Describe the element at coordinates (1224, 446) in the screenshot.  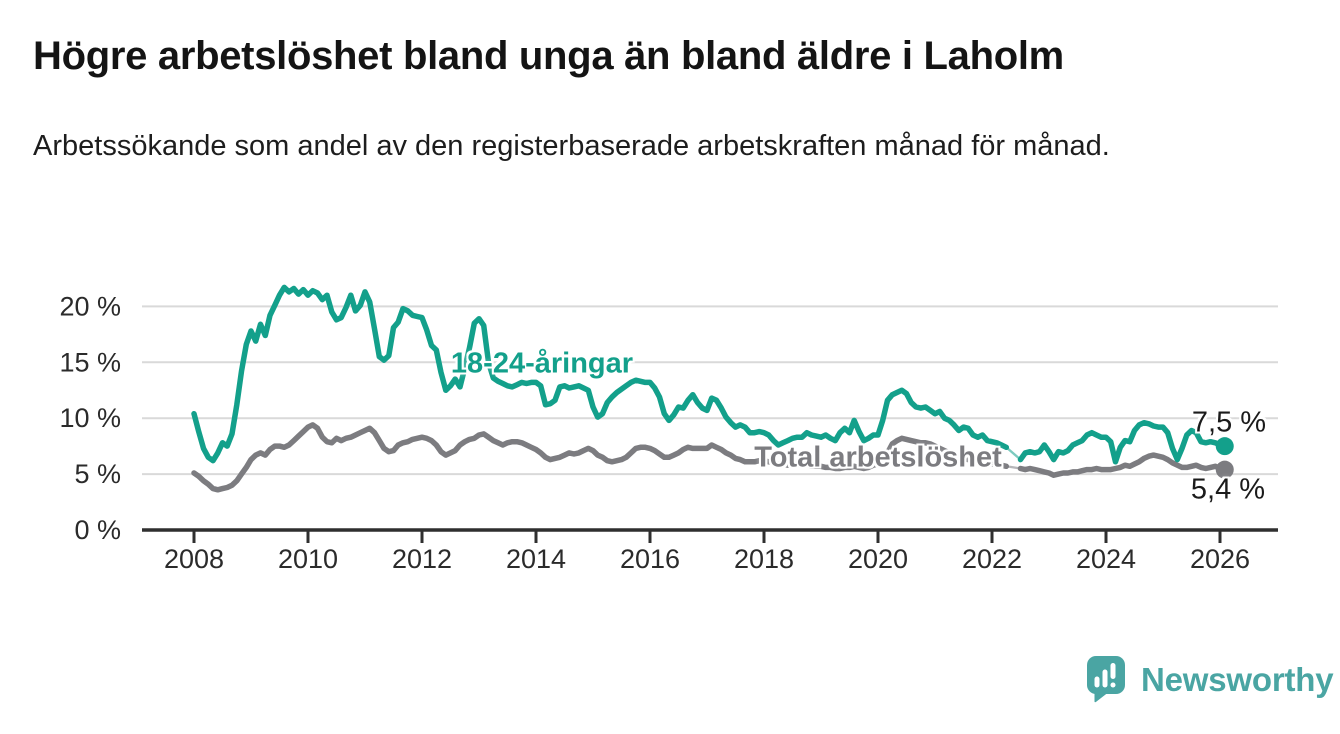
I see `end-dot-young` at that location.